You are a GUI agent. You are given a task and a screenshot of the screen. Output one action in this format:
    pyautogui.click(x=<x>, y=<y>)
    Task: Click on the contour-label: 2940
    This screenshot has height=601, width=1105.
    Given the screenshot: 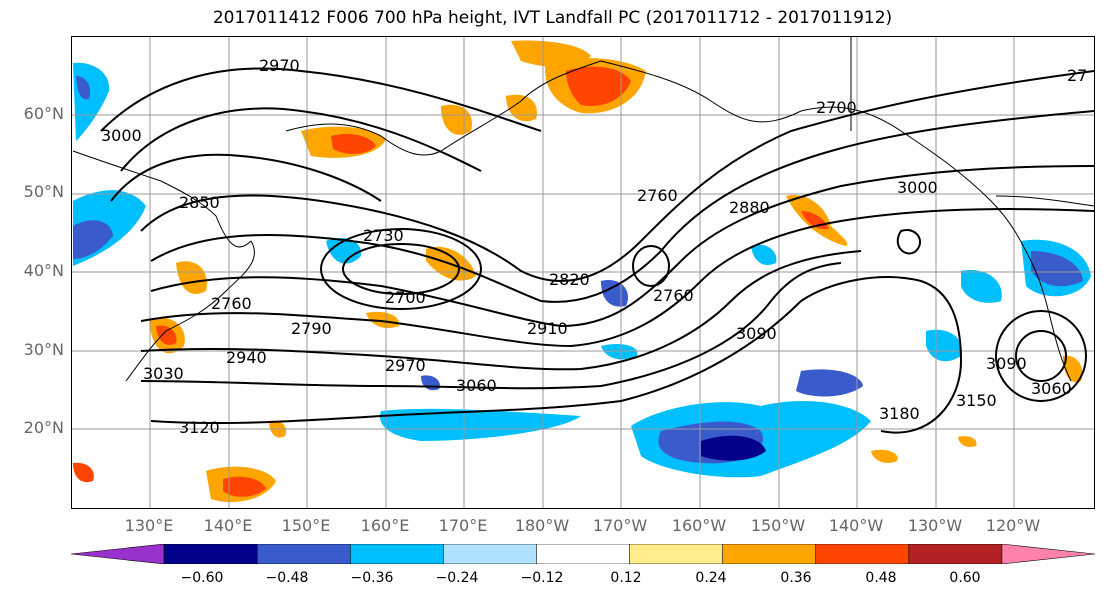 What is the action you would take?
    pyautogui.click(x=246, y=357)
    